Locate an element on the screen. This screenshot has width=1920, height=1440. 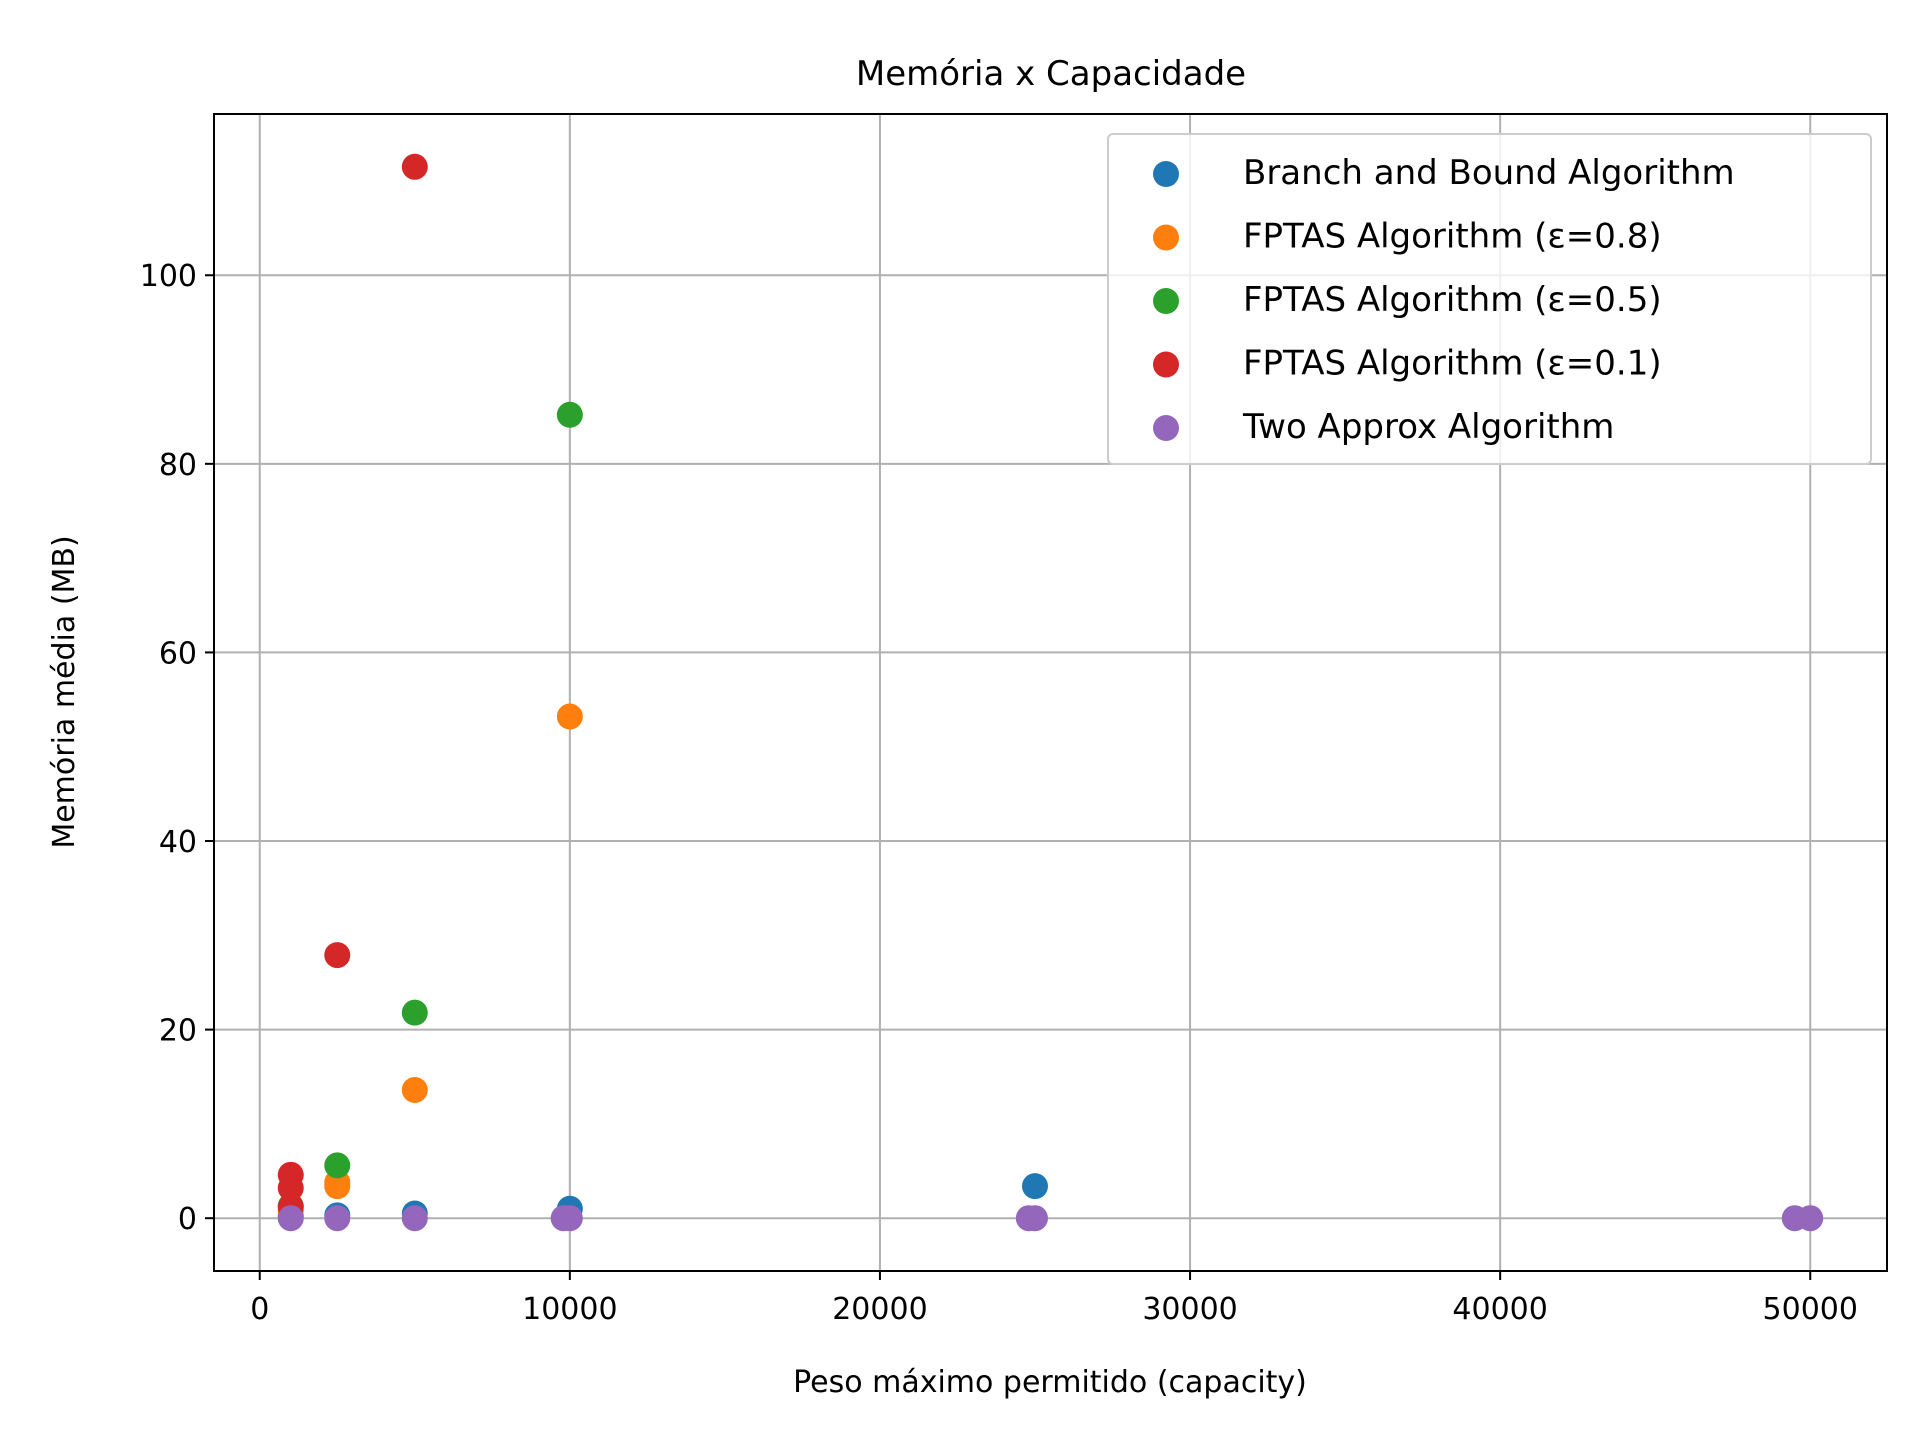
x-tick-label: 40000 is located at coordinates (1499, 1309).